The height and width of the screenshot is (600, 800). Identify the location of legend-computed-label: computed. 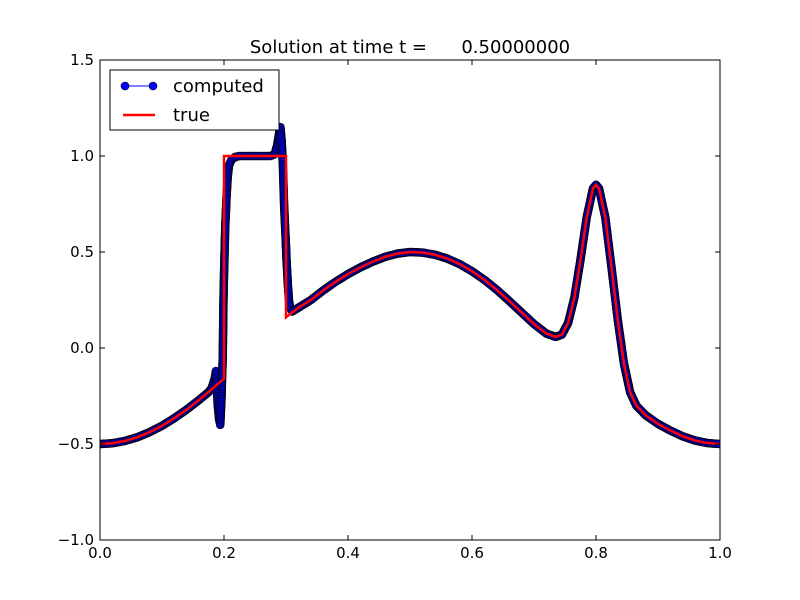
(218, 86).